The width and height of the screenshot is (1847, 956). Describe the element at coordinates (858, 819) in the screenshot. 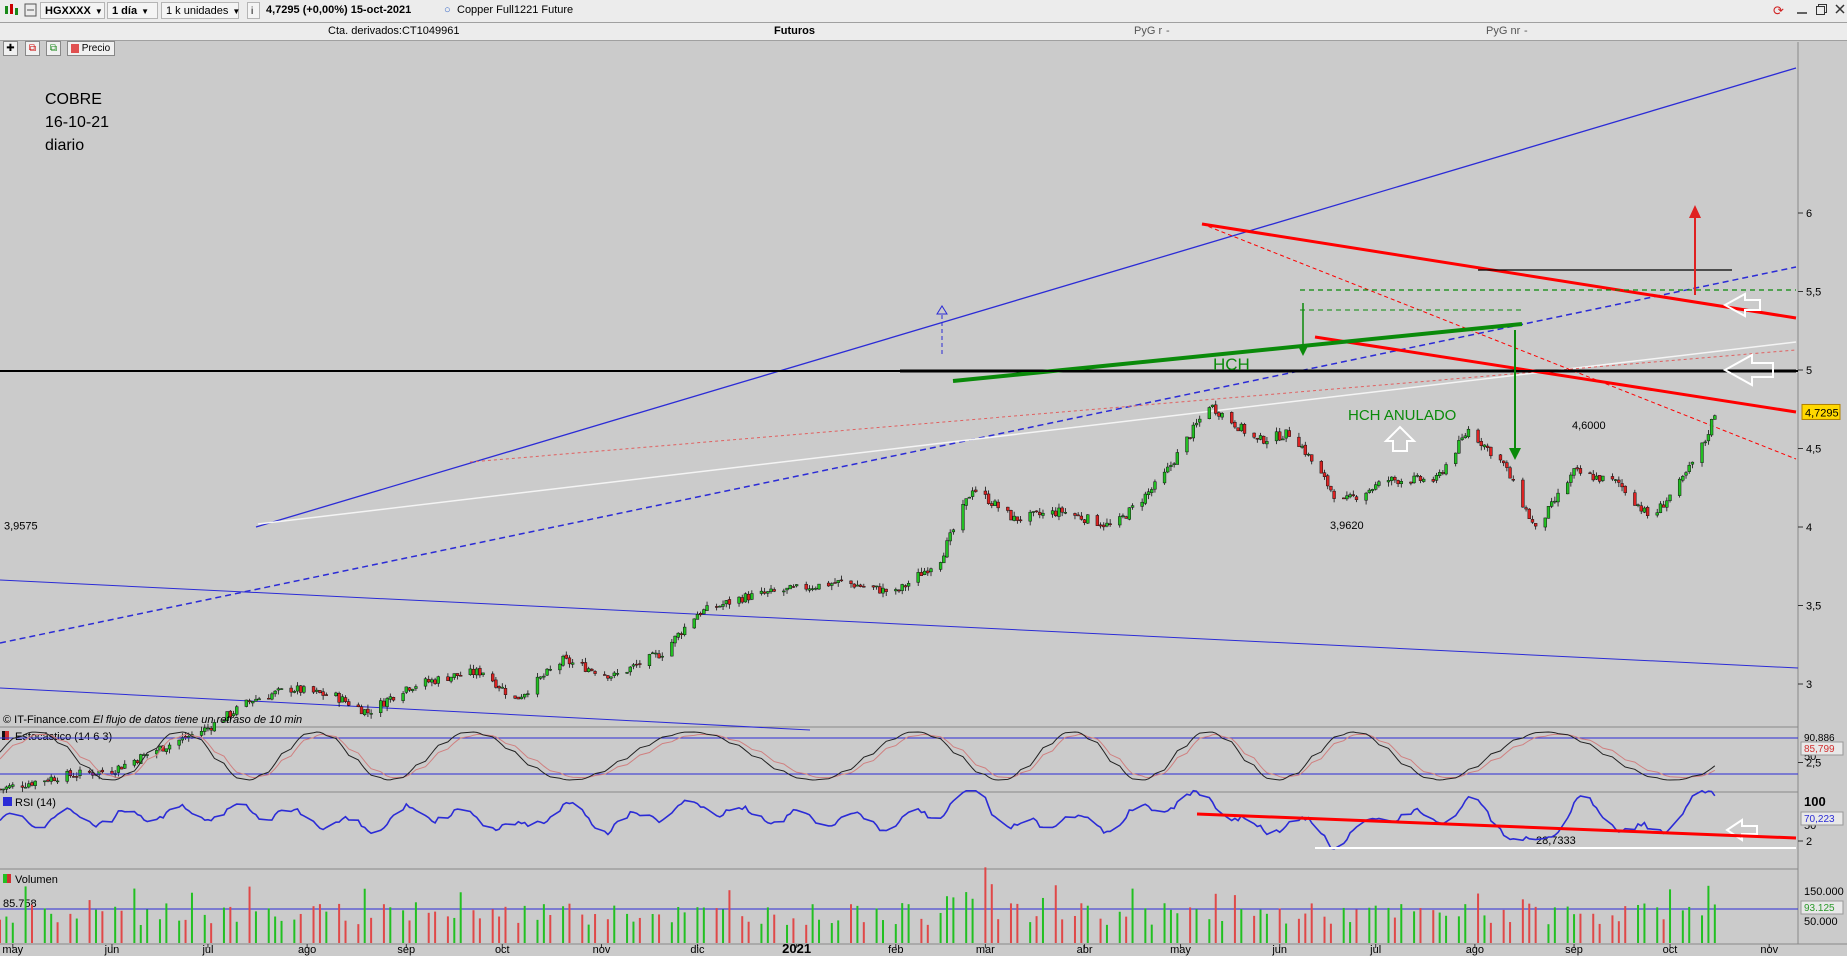

I see `rsi-line` at that location.